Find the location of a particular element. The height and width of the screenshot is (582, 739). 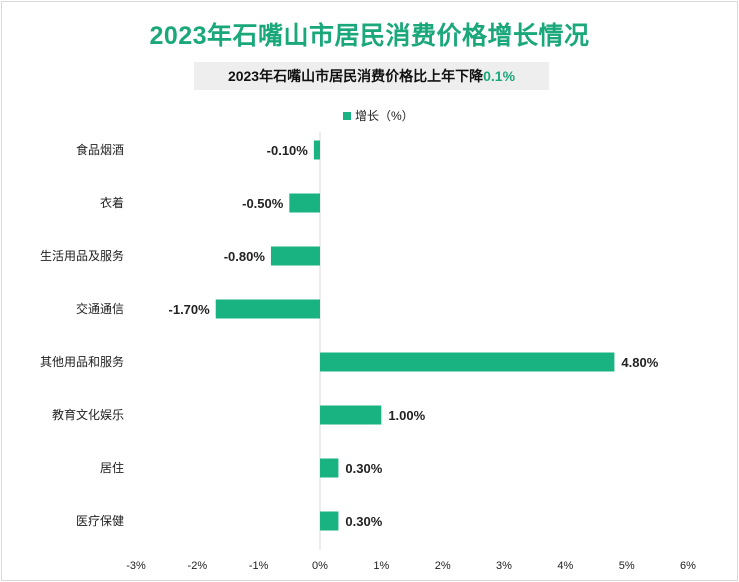

value-label: -1.70% is located at coordinates (190, 309).